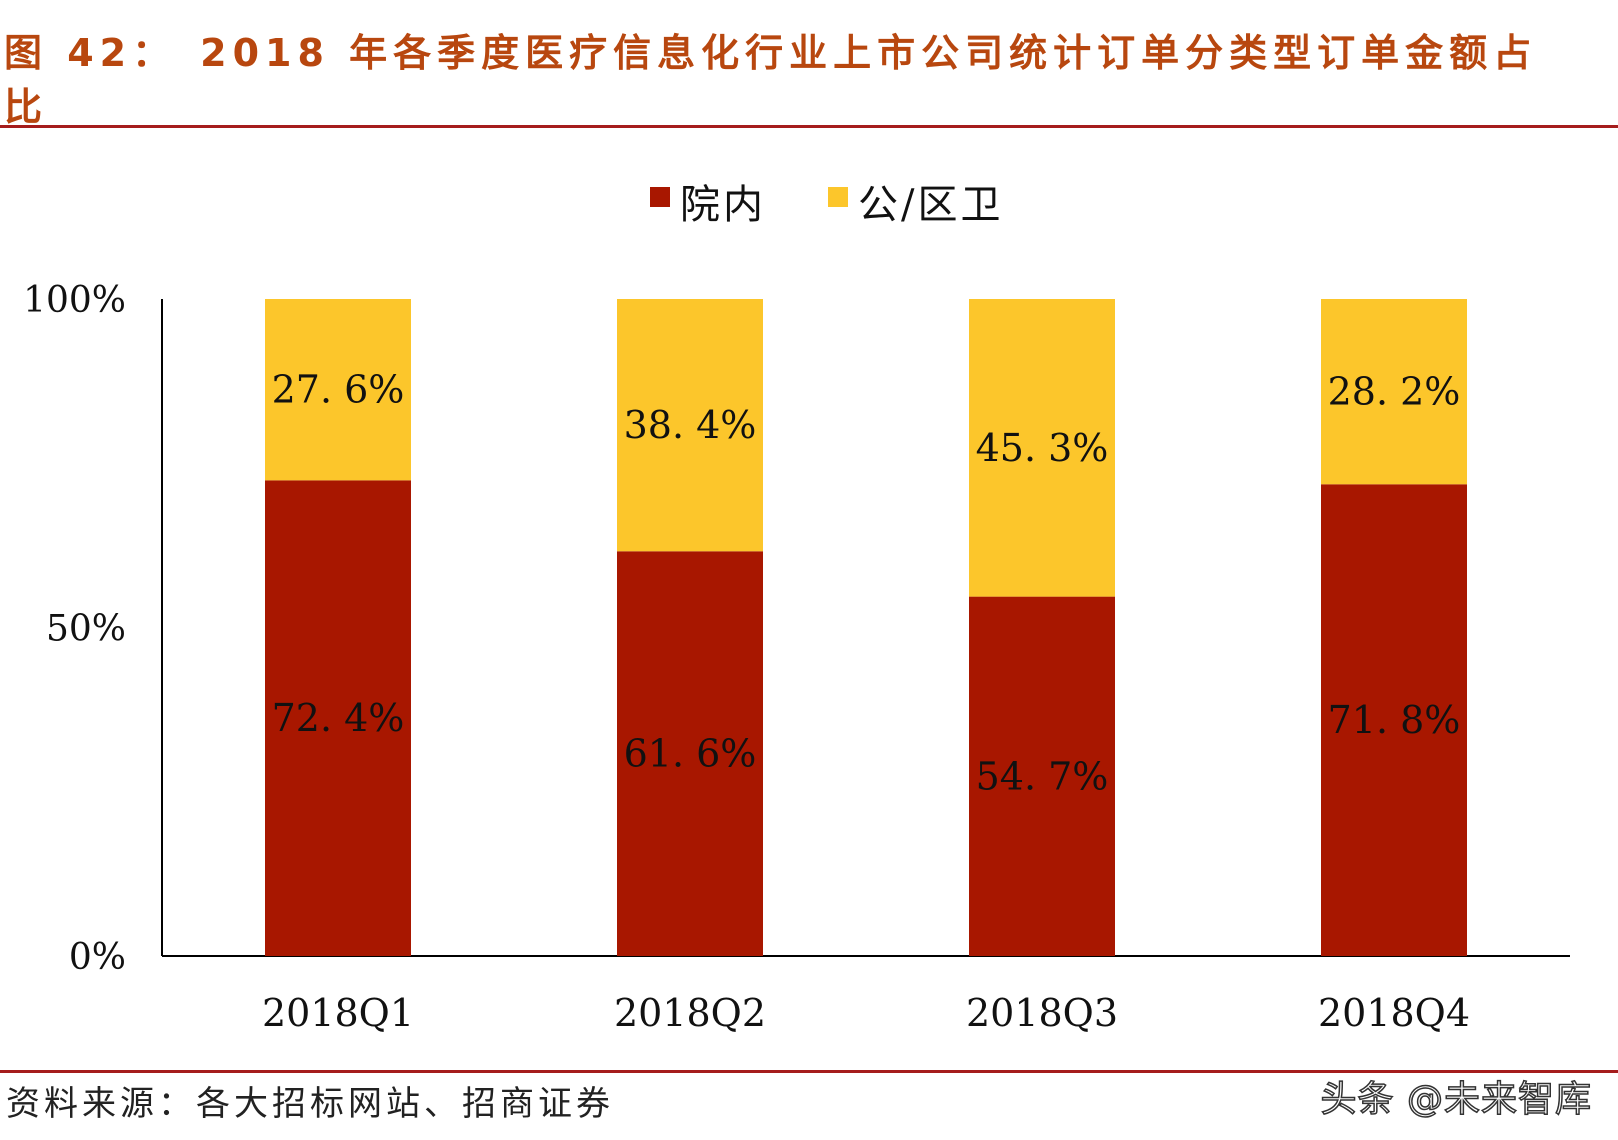  What do you see at coordinates (1394, 1013) in the screenshot?
I see `x-tick-label: 2018Q4` at bounding box center [1394, 1013].